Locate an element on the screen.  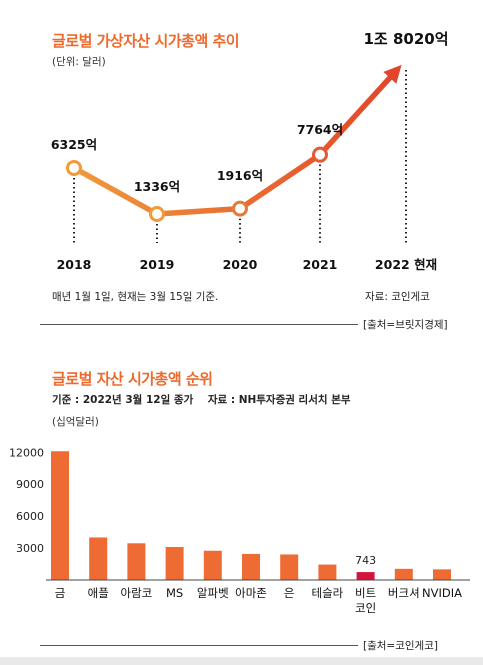
bar-chart-credit: [출처=코인게코] is located at coordinates (400, 646).